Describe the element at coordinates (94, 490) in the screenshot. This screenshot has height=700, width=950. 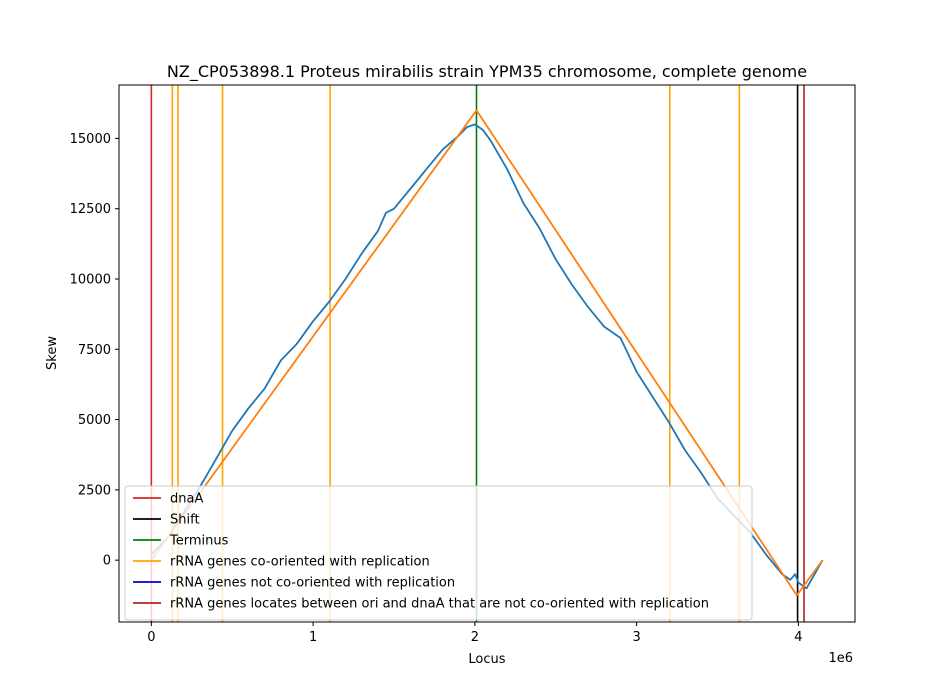
I see `y-tick-label: 2500` at that location.